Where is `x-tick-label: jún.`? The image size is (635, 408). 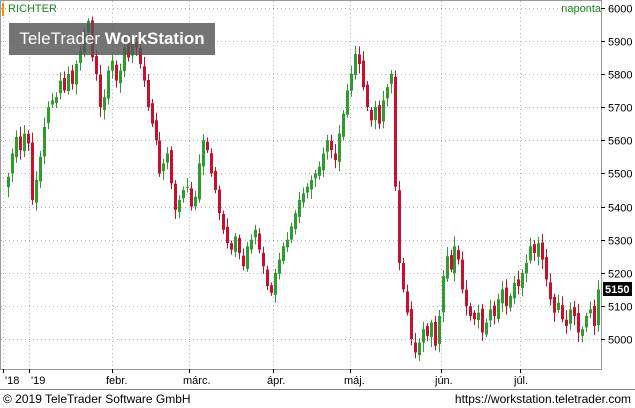 x-tick-label: jún. is located at coordinates (443, 381).